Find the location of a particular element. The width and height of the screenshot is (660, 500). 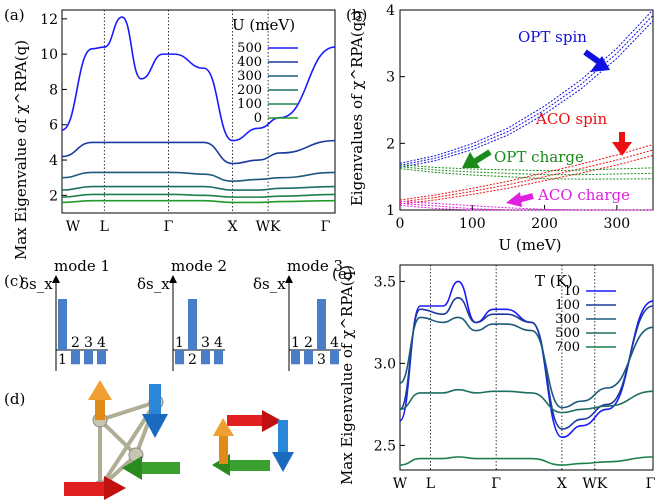

spin-arrow-orange is located at coordinates (100, 400).